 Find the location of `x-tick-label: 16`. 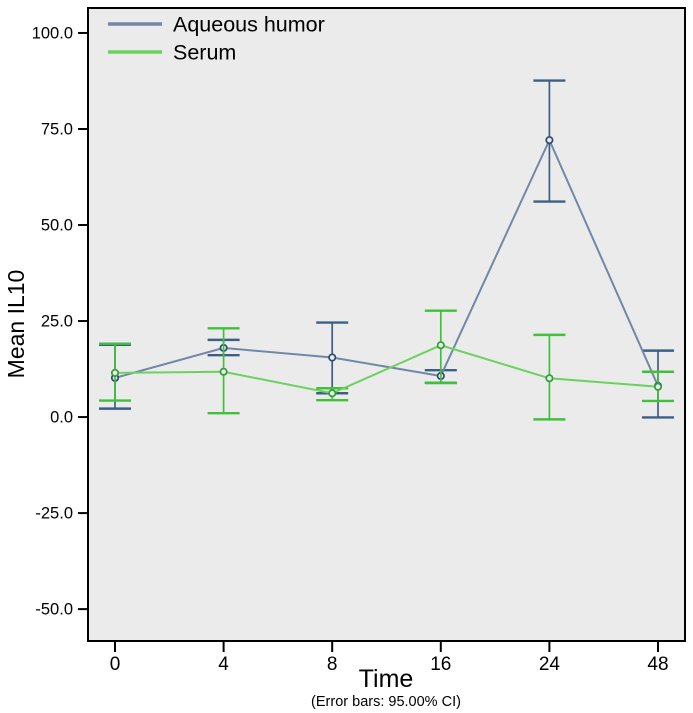

x-tick-label: 16 is located at coordinates (440, 664).